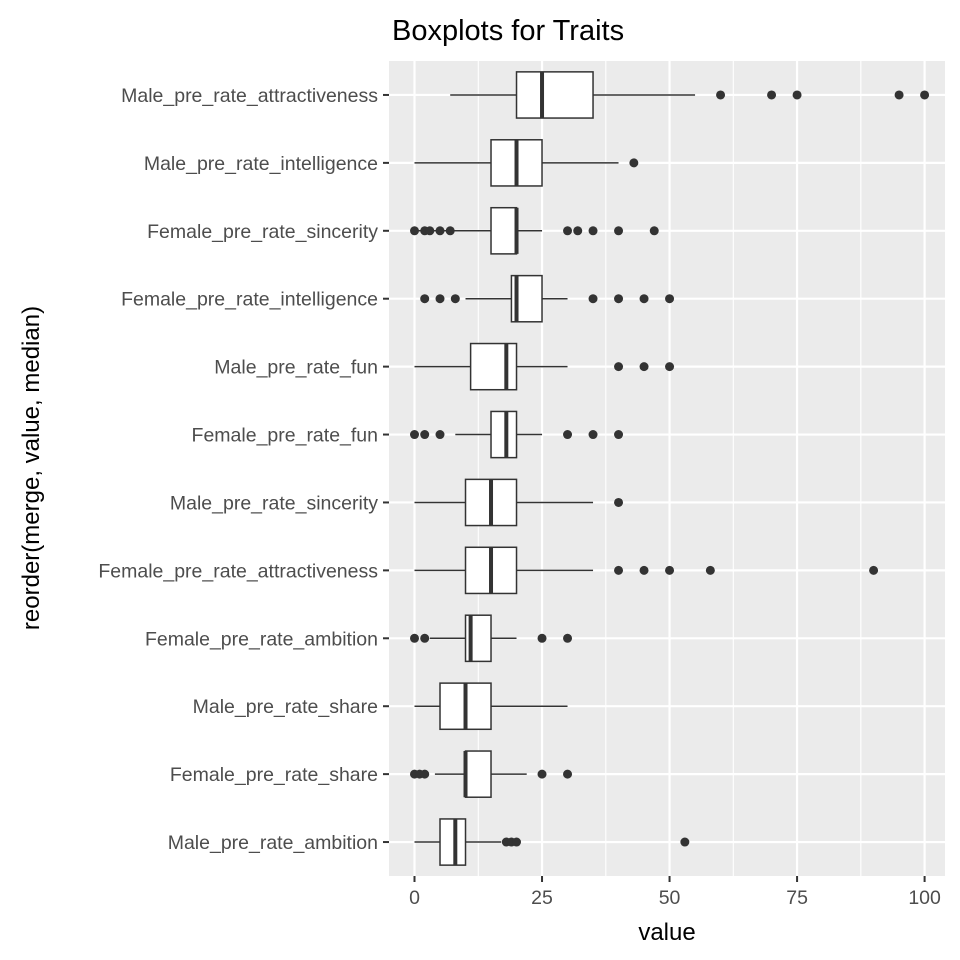  I want to click on x-tick-label: 75, so click(797, 898).